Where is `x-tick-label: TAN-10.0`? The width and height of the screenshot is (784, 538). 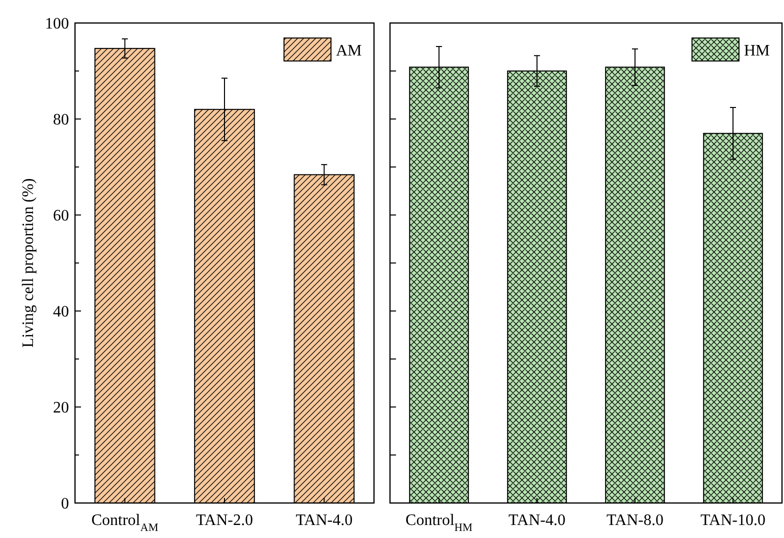 x-tick-label: TAN-10.0 is located at coordinates (733, 520).